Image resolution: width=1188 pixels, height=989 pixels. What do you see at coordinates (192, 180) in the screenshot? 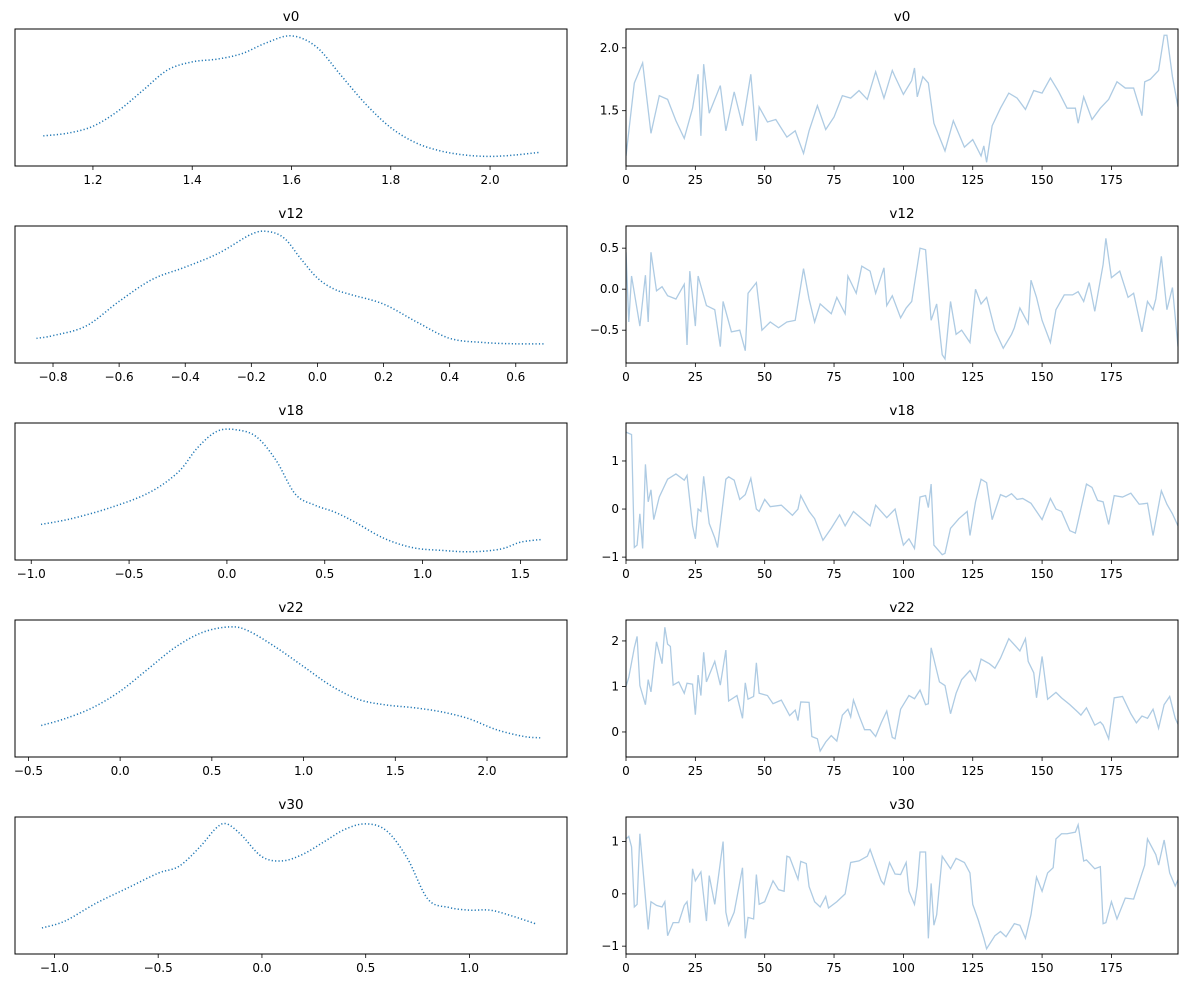
I see `x-tick-label: 1.4` at bounding box center [192, 180].